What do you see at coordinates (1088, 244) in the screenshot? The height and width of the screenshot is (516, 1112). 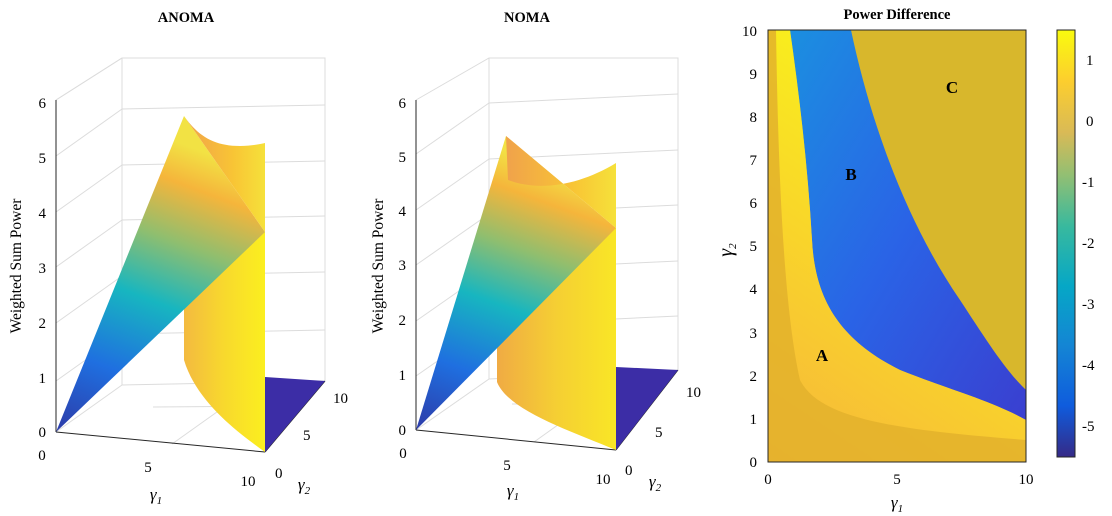 I see `colorbar-tick: -2` at bounding box center [1088, 244].